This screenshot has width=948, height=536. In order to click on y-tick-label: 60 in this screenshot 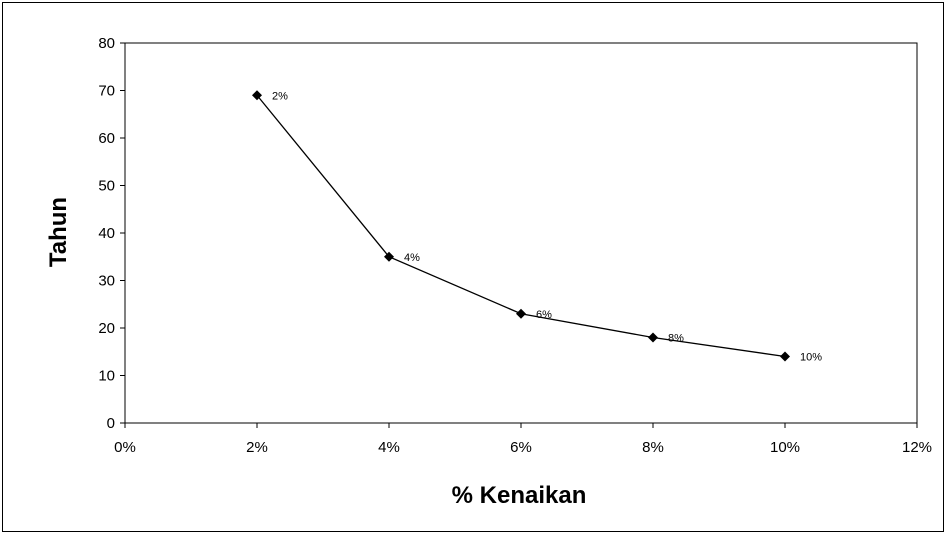, I will do `click(106, 138)`.